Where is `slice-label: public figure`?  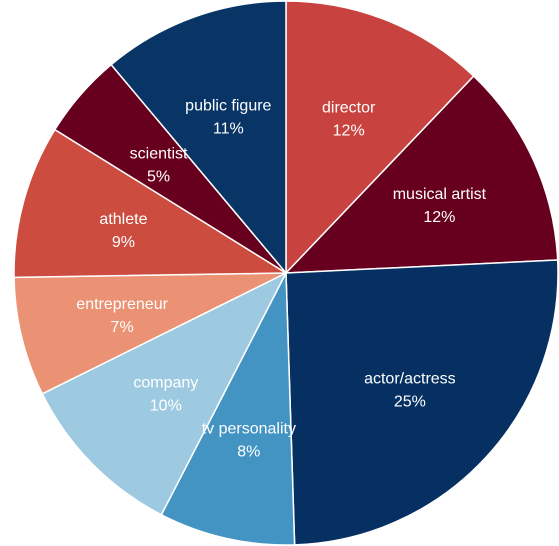
slice-label: public figure is located at coordinates (228, 106).